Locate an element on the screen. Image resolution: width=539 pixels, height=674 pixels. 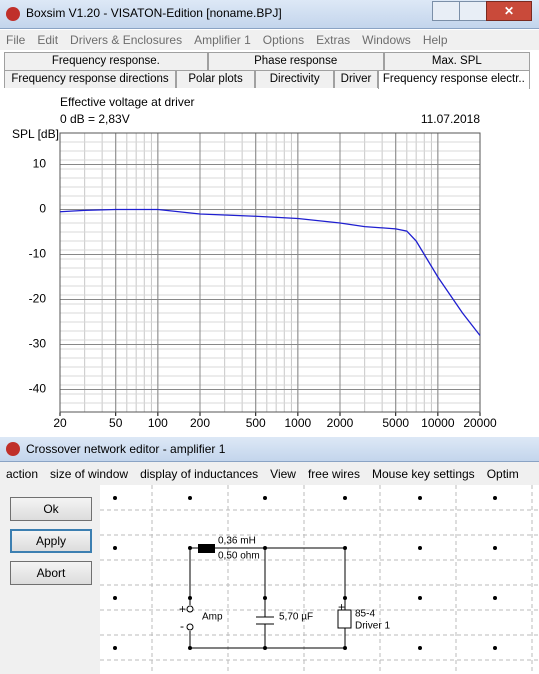
menu-item: File is located at coordinates (16, 40).